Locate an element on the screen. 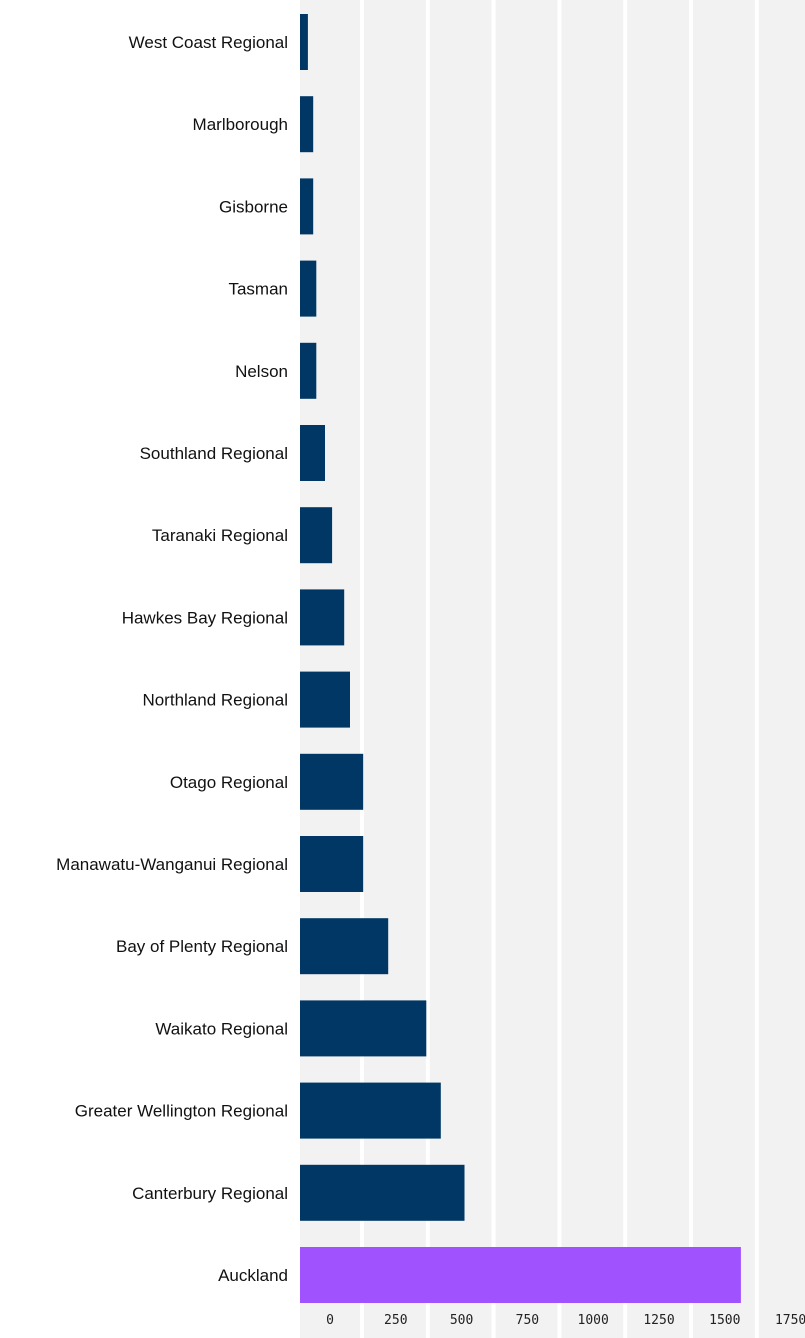  x-tick-label: 1250 is located at coordinates (658, 1320).